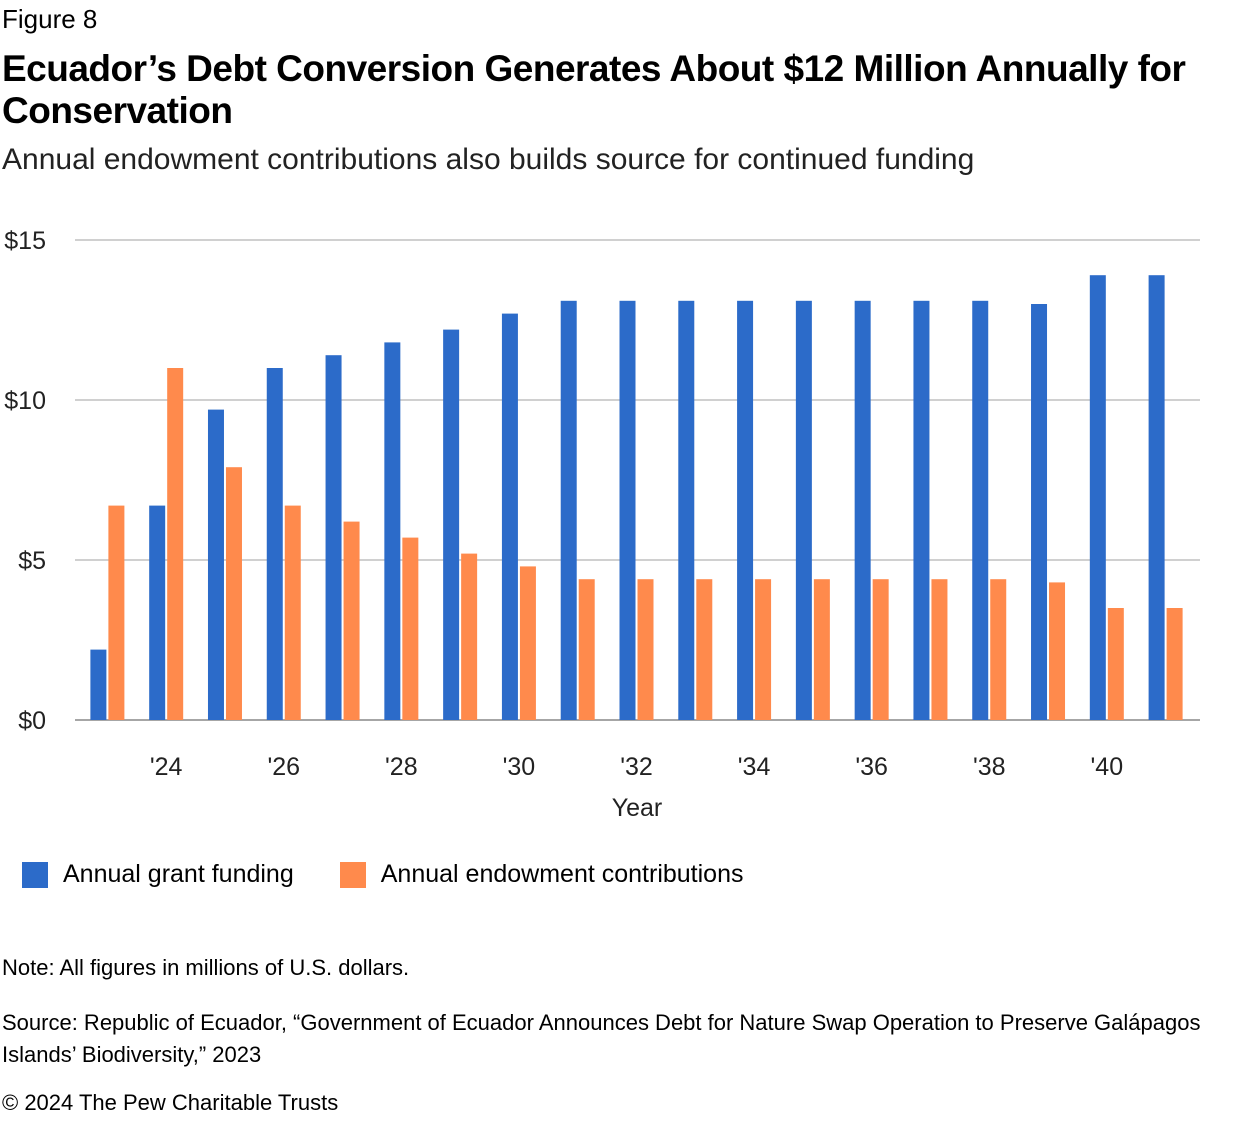 The height and width of the screenshot is (1122, 1240). Describe the element at coordinates (519, 767) in the screenshot. I see `x-tick-label: '30` at that location.